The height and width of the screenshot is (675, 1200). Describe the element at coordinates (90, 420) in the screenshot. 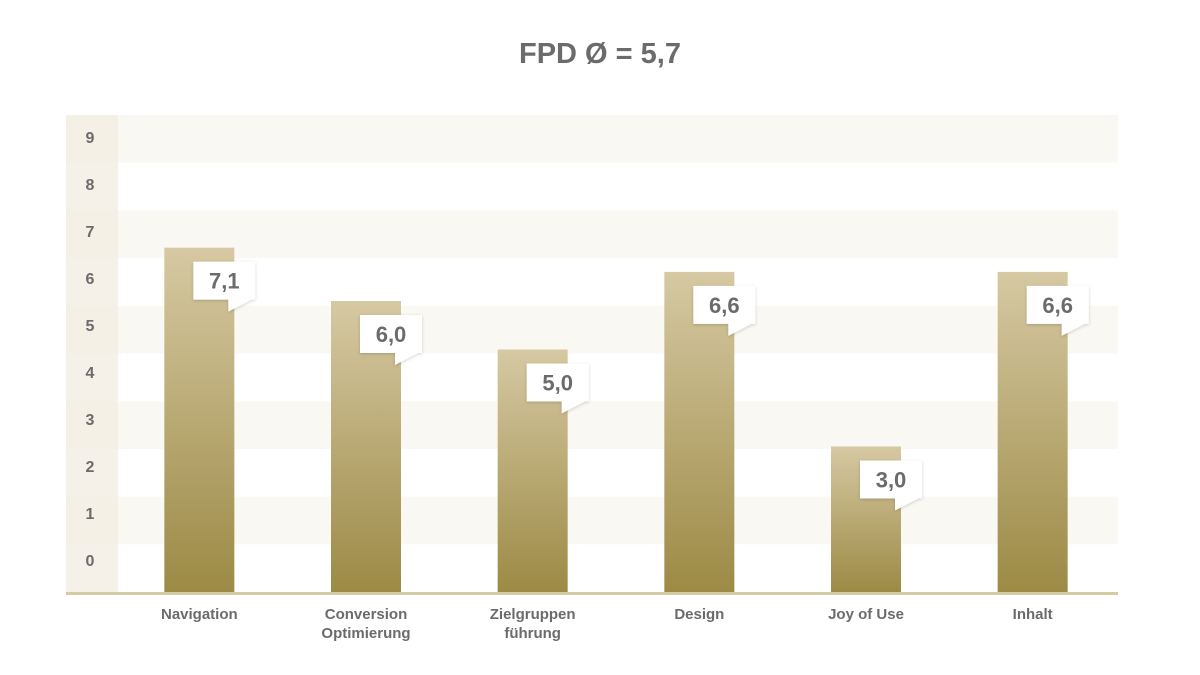

I see `y-tick-label: 3` at that location.